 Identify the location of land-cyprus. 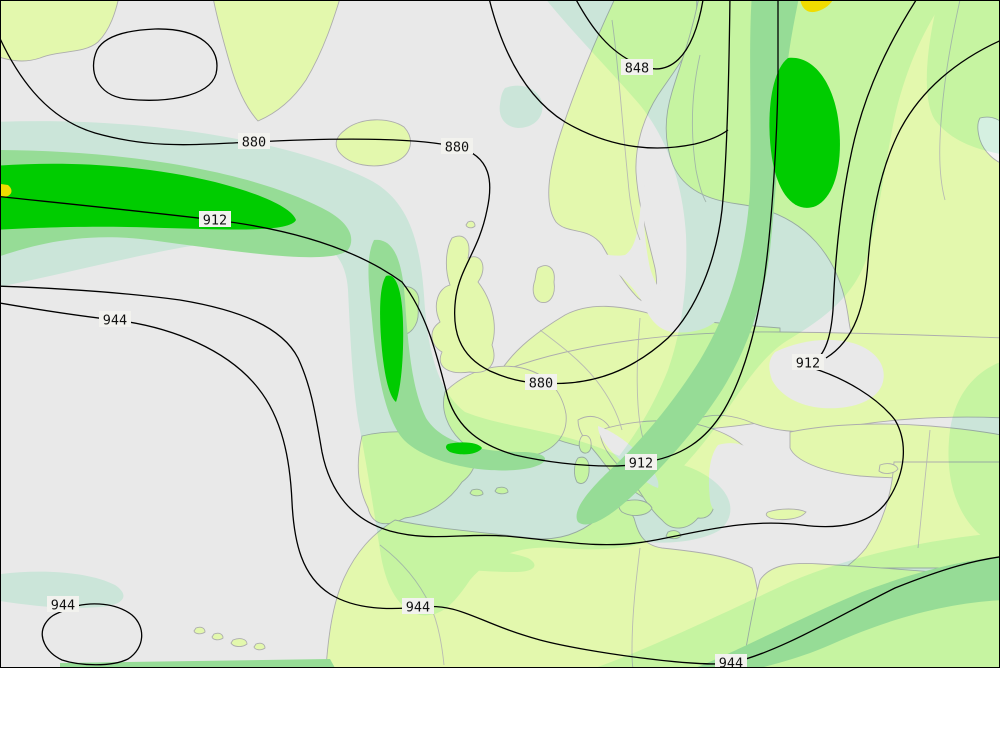
(888, 468).